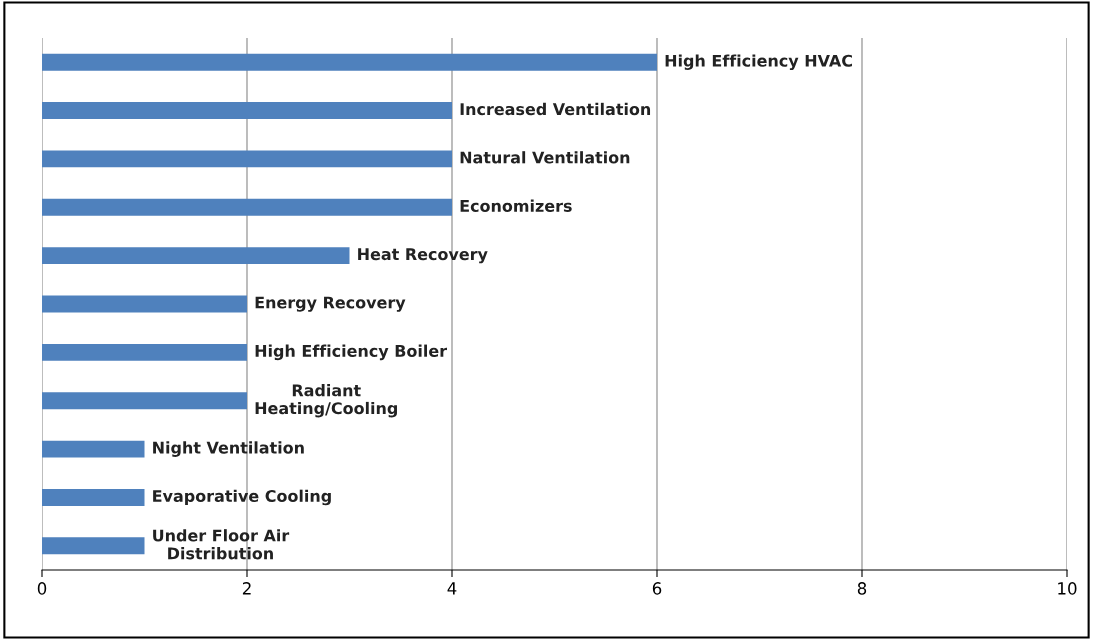  What do you see at coordinates (452, 588) in the screenshot?
I see `x-tick-label: 4` at bounding box center [452, 588].